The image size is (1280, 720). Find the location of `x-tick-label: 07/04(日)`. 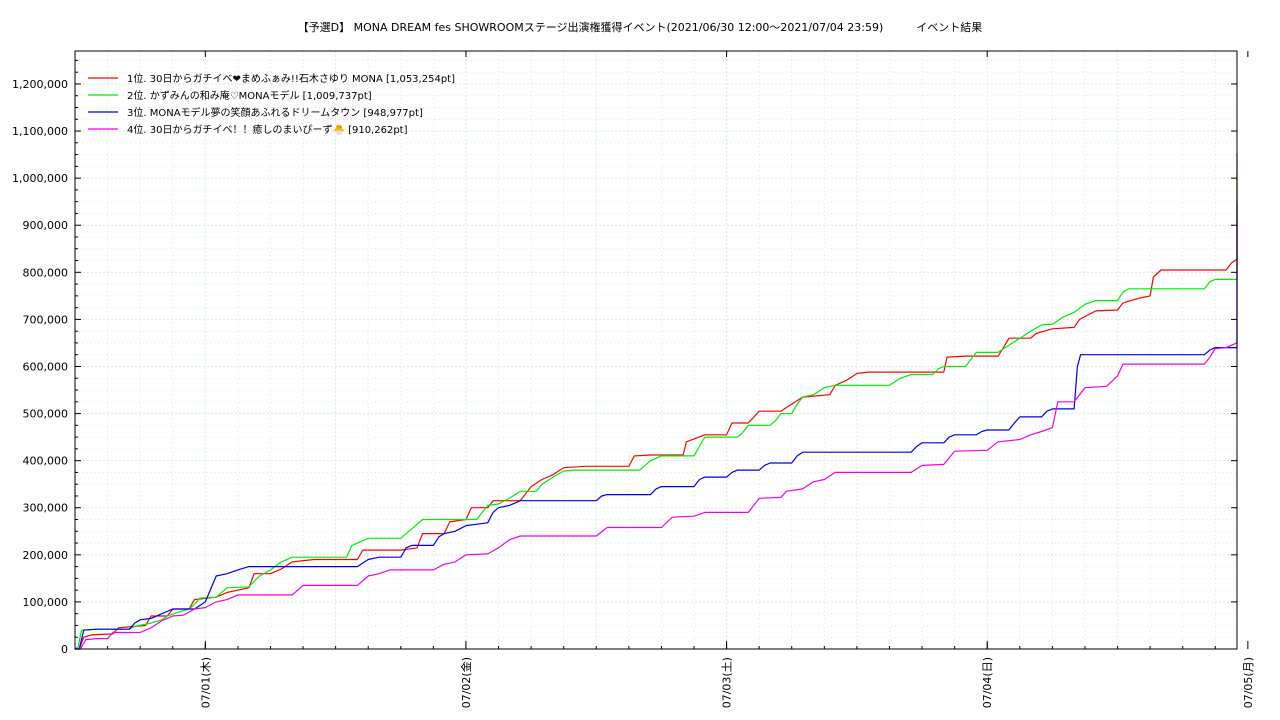

x-tick-label: 07/04(日) is located at coordinates (987, 682).